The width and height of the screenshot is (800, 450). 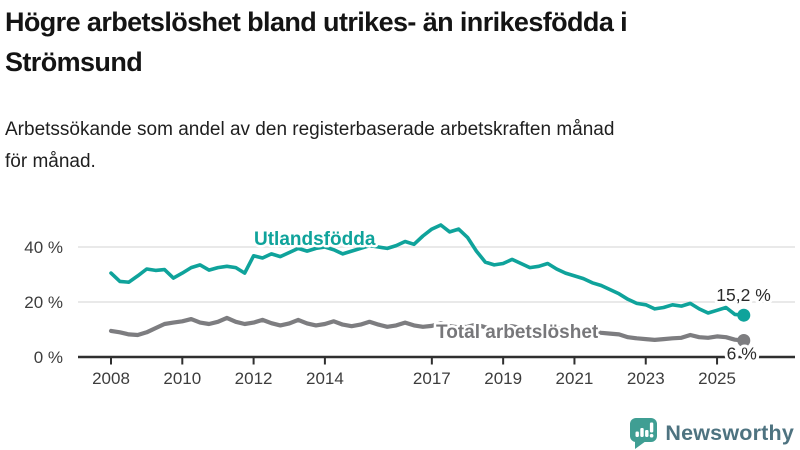 What do you see at coordinates (432, 378) in the screenshot?
I see `x-tick-label: 2017` at bounding box center [432, 378].